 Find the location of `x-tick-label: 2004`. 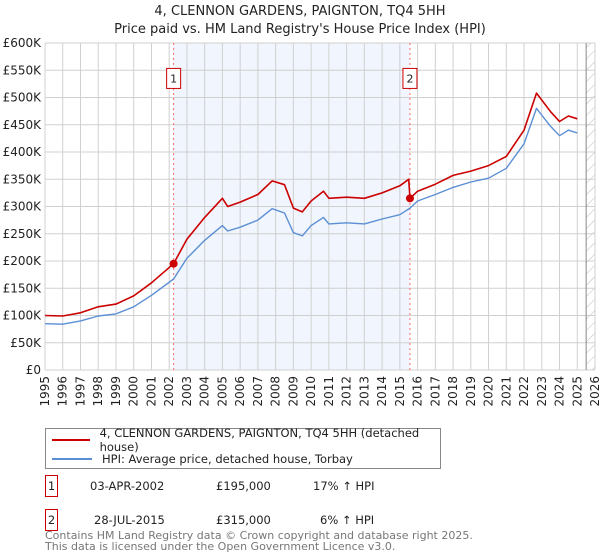

x-tick-label: 2004 is located at coordinates (205, 391).